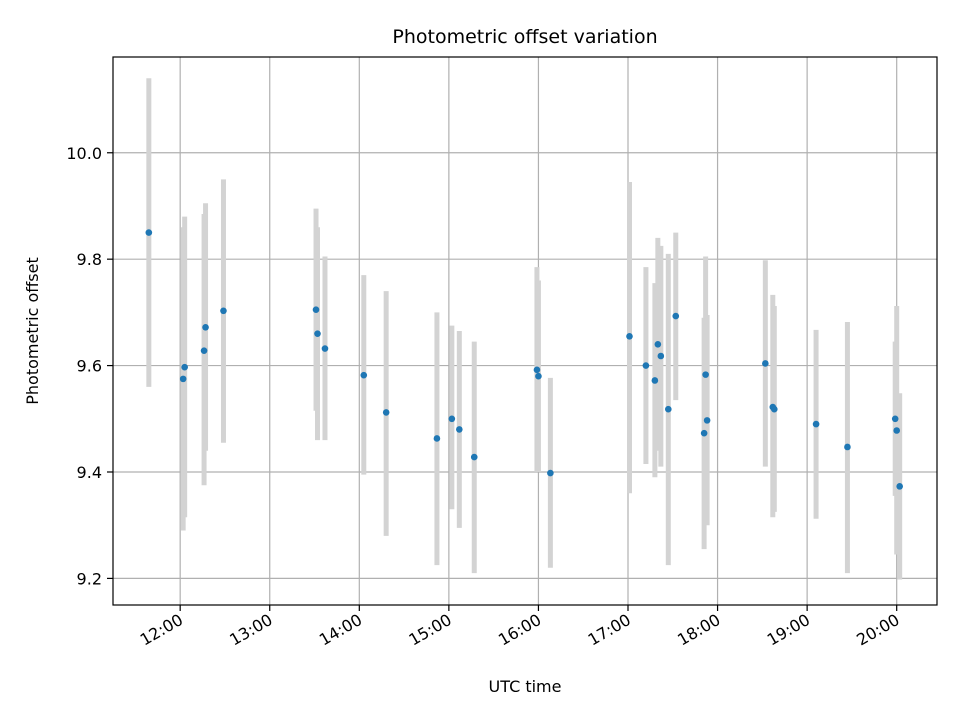  Describe the element at coordinates (525, 686) in the screenshot. I see `x-axis-title: UTC time` at that location.